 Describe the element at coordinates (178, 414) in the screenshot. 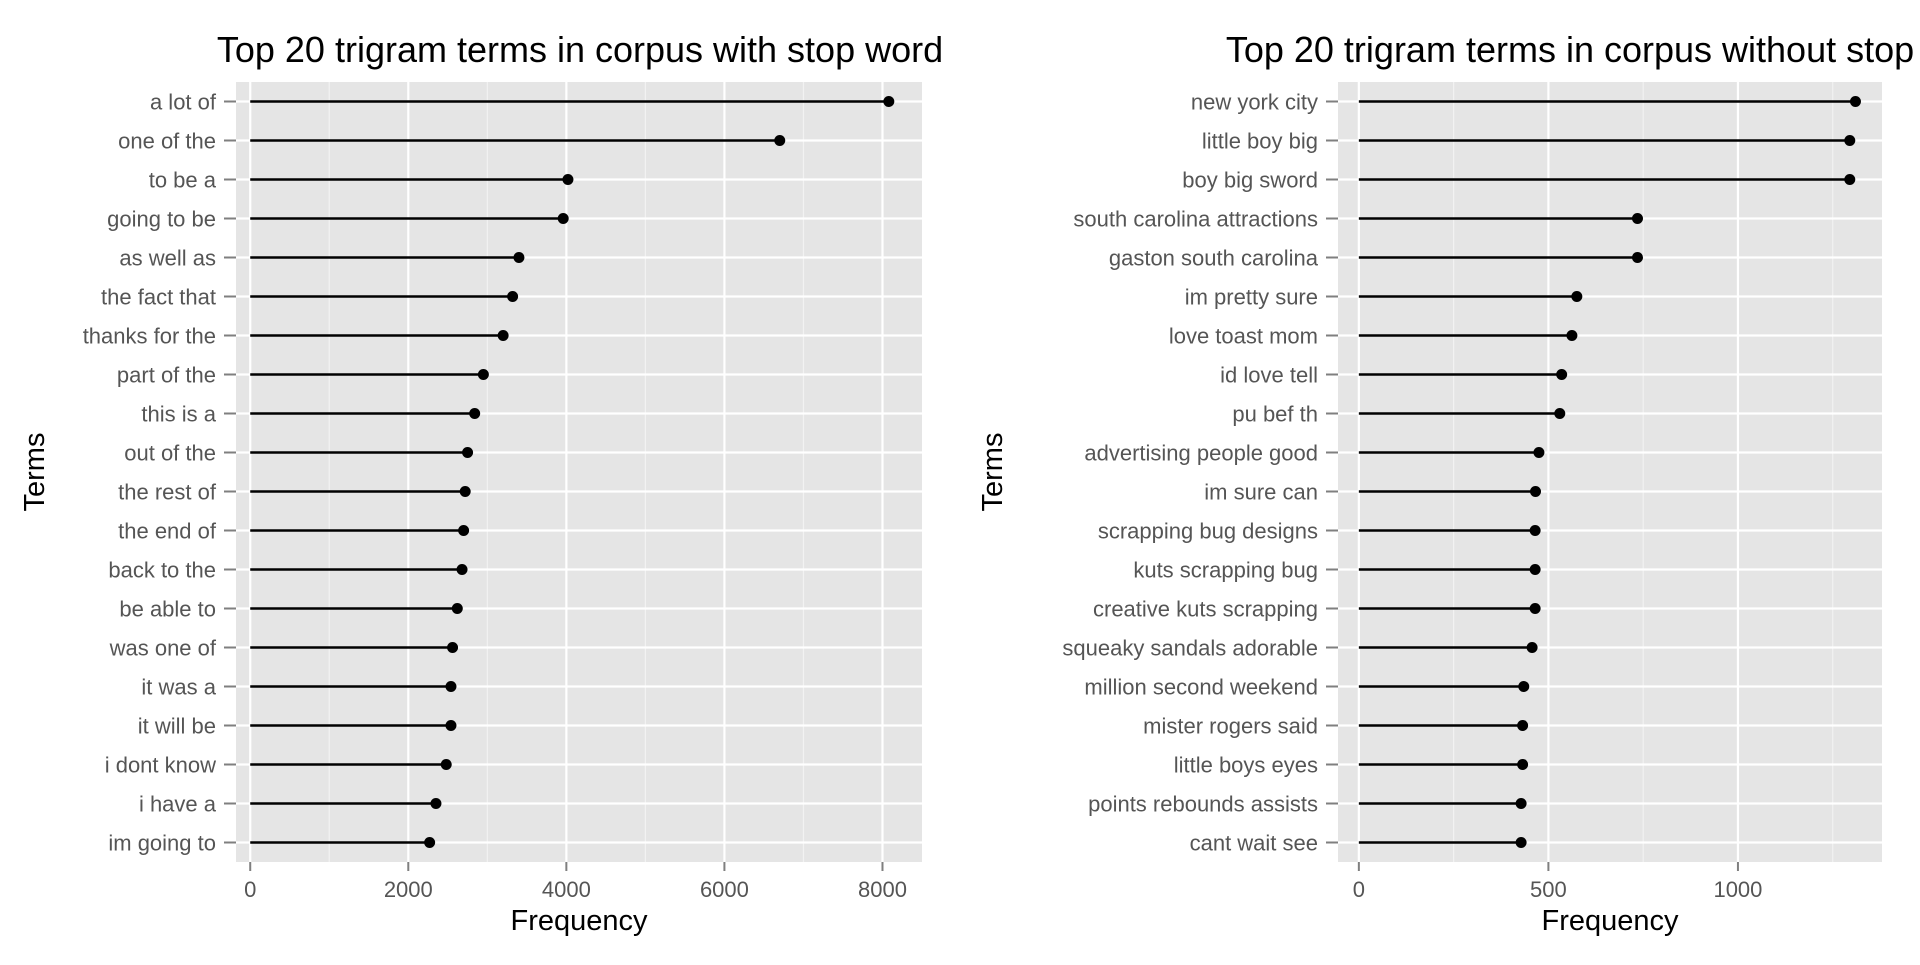

I see `y-tick-label: this is a` at that location.